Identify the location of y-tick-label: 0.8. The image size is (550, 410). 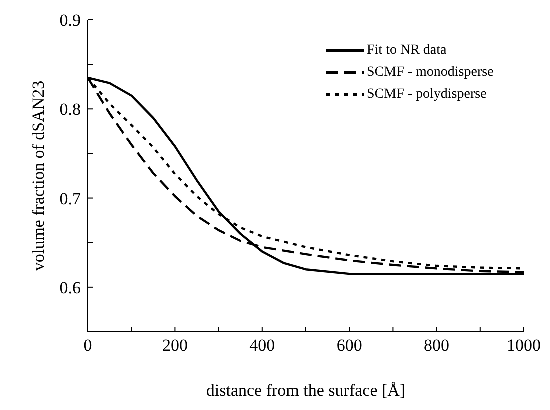
(70, 110).